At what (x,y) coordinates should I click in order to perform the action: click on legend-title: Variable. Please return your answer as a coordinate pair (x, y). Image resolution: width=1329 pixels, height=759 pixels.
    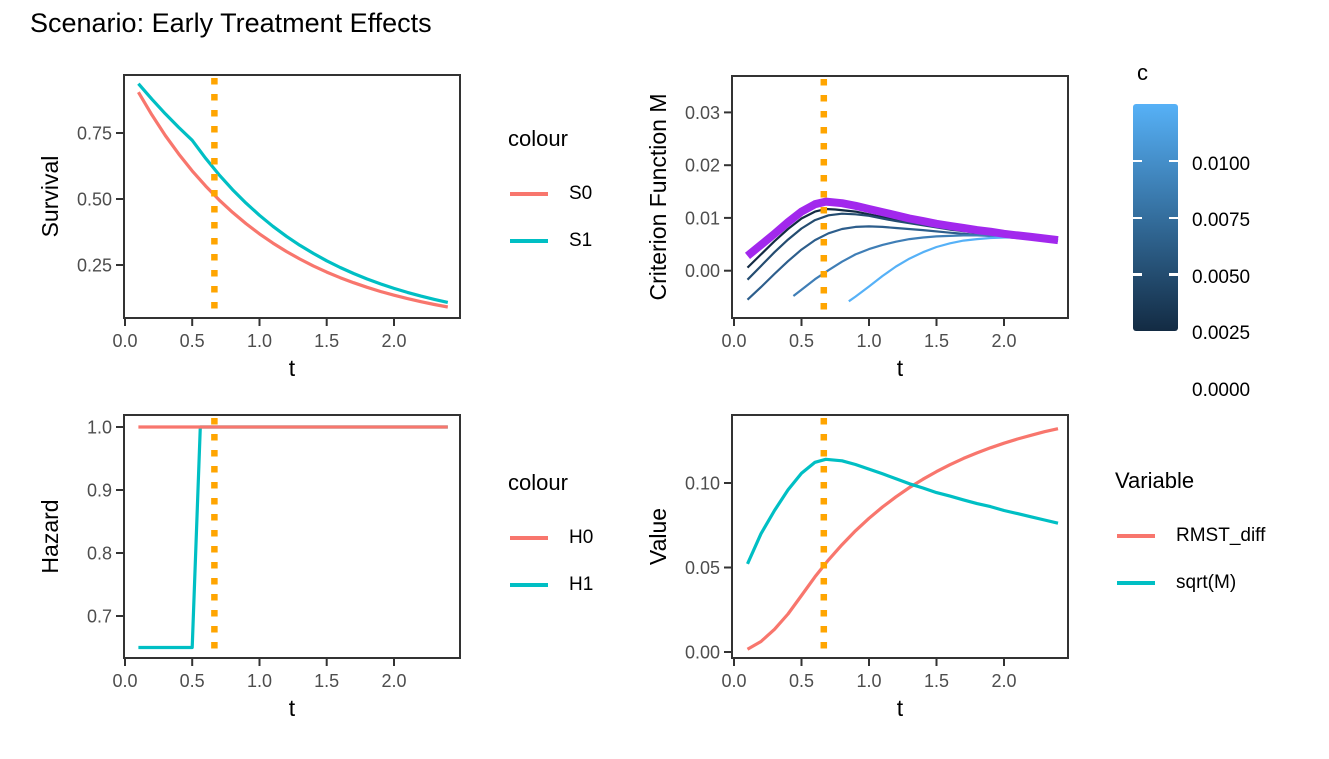
    Looking at the image, I should click on (1155, 480).